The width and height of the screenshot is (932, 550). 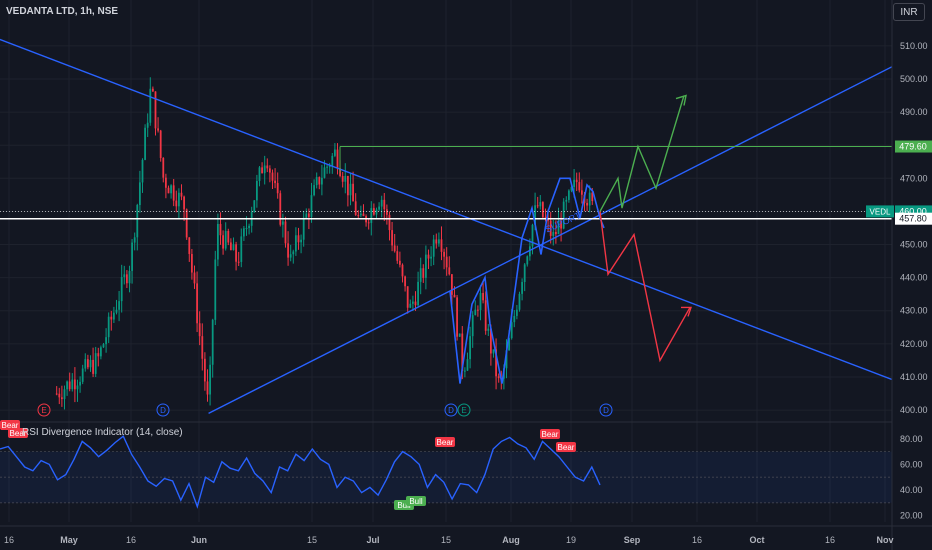 What do you see at coordinates (686, 311) in the screenshot?
I see `projection-down-arrowhead` at bounding box center [686, 311].